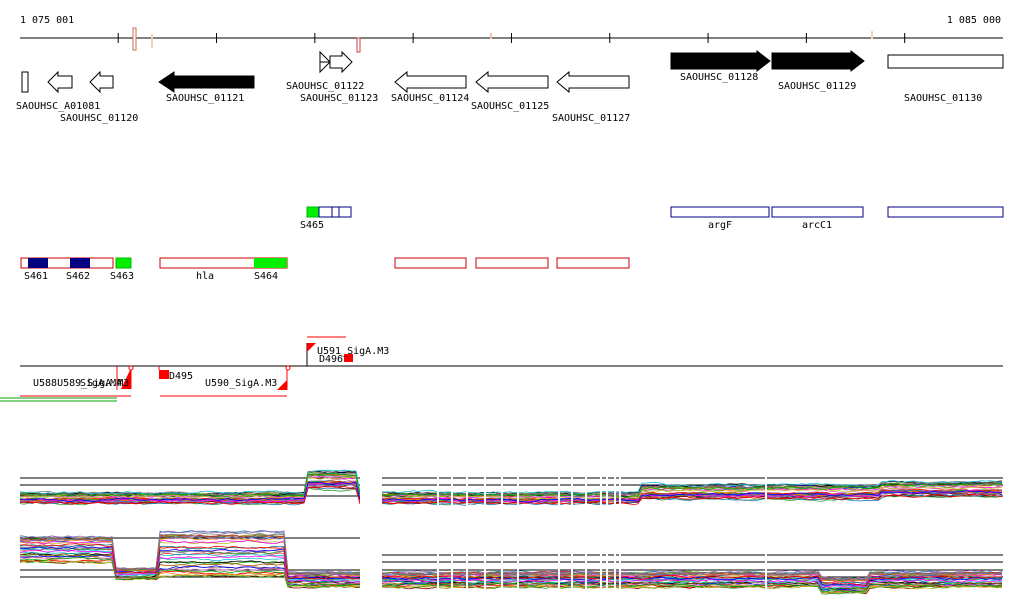 This screenshot has height=611, width=1024. I want to click on gene-label: SAOUHSC_01124, so click(430, 98).